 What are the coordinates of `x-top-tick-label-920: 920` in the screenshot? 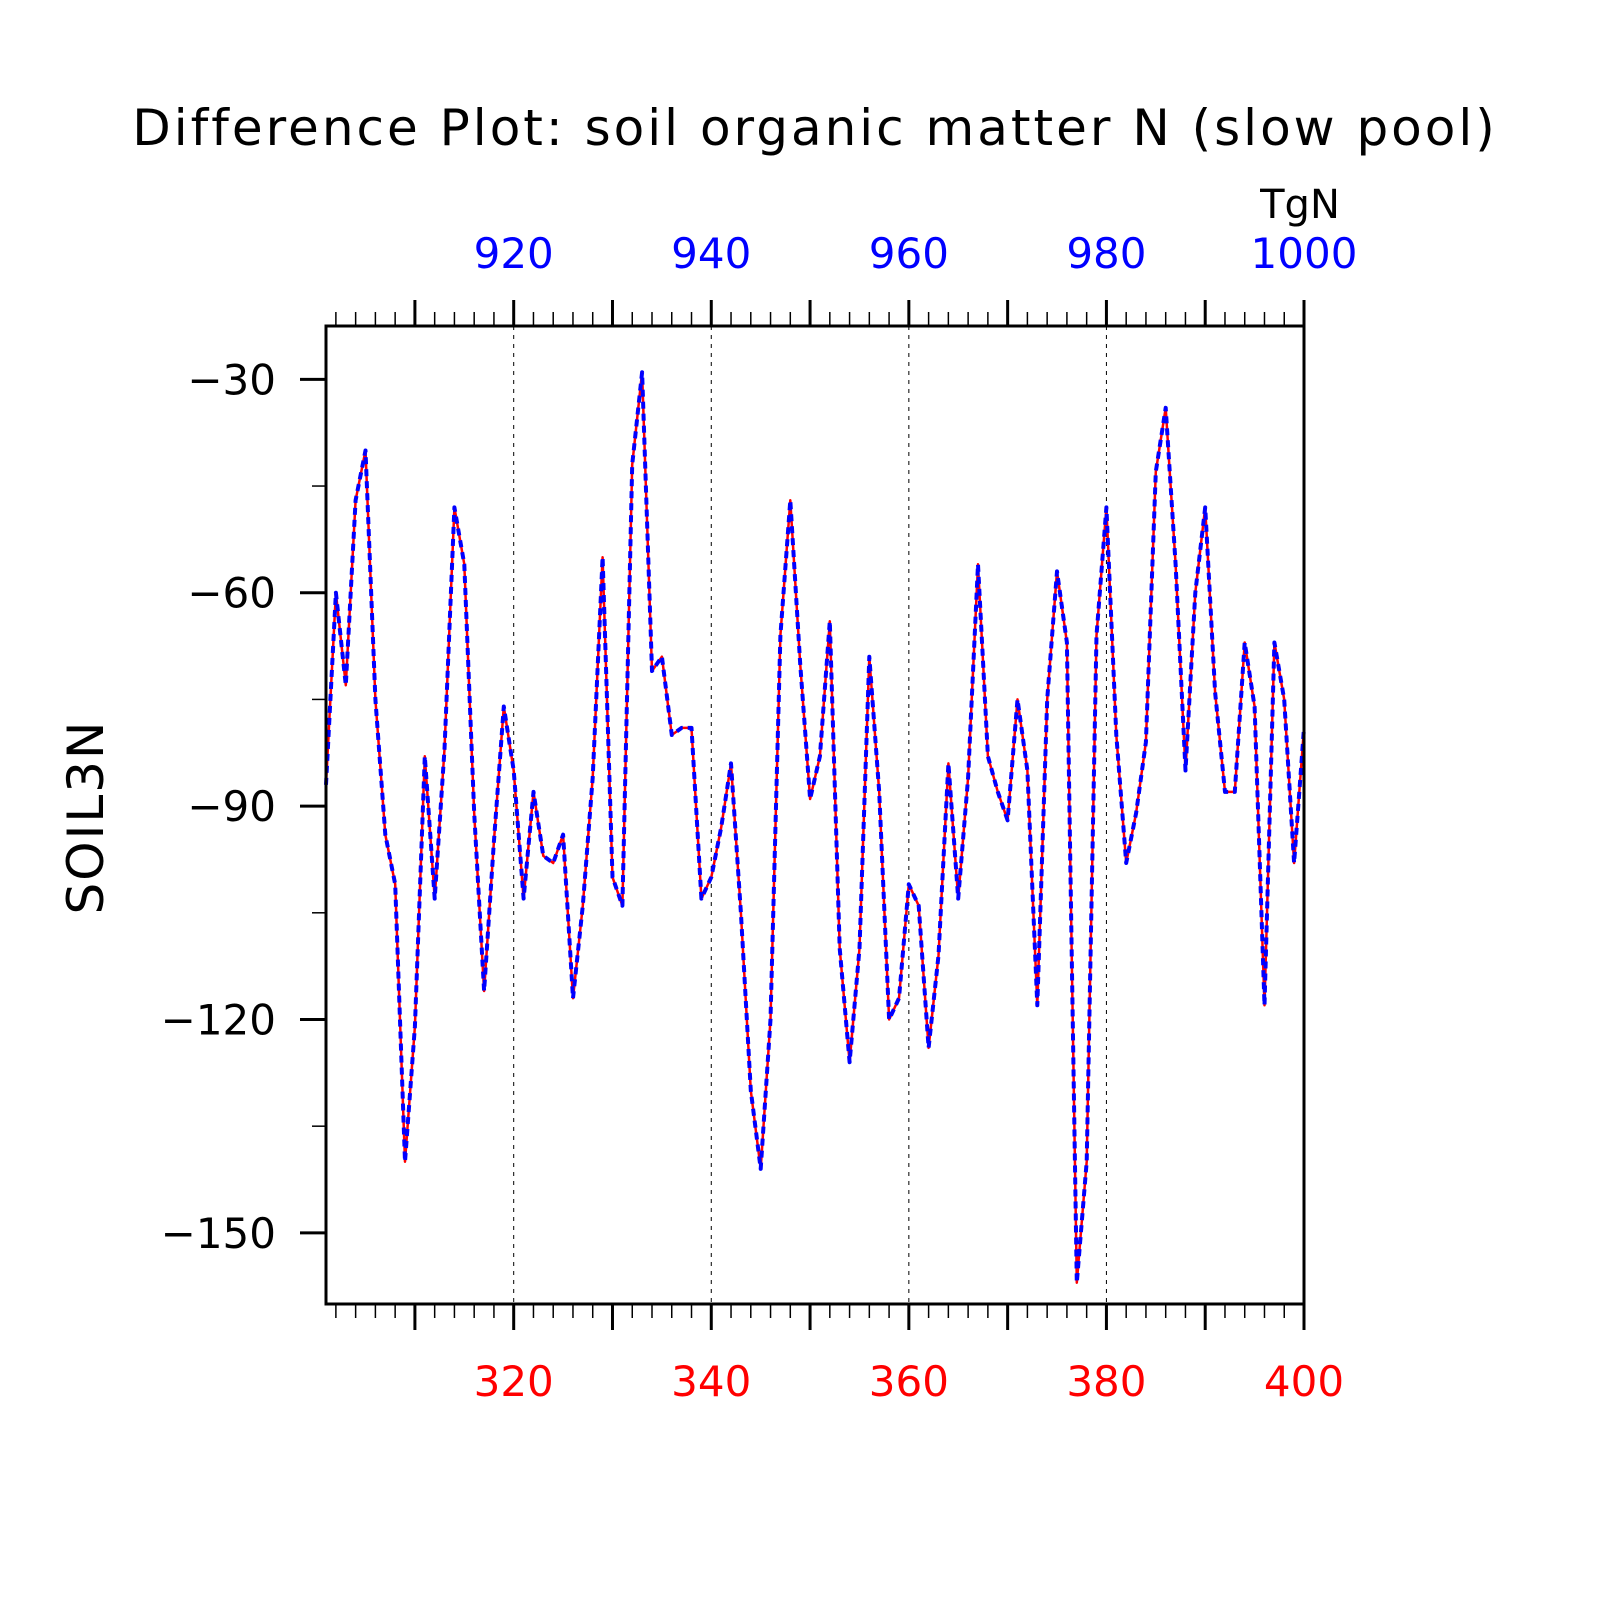 It's located at (514, 253).